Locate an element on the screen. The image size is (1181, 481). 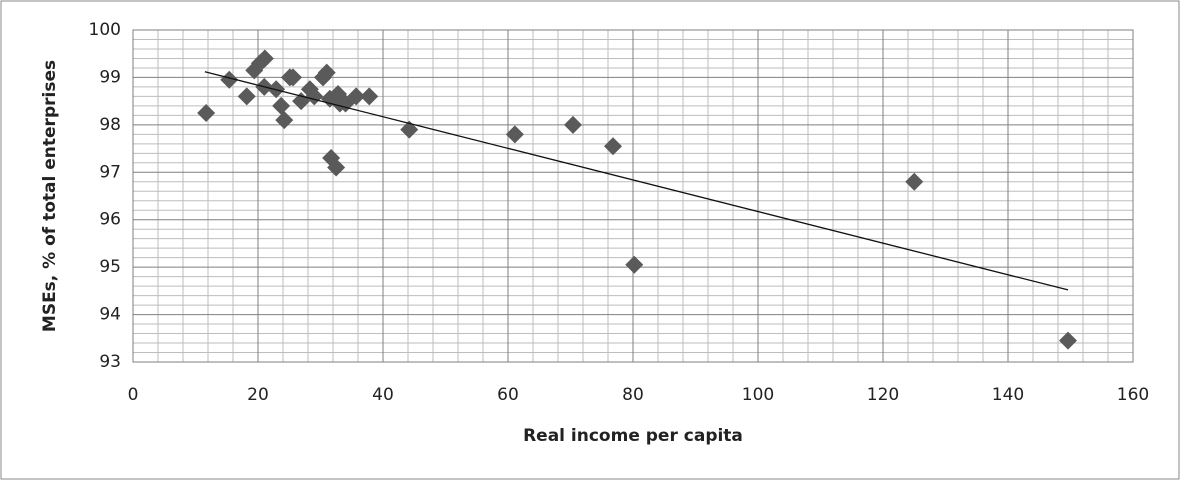
x-tick-label: 20 is located at coordinates (258, 395).